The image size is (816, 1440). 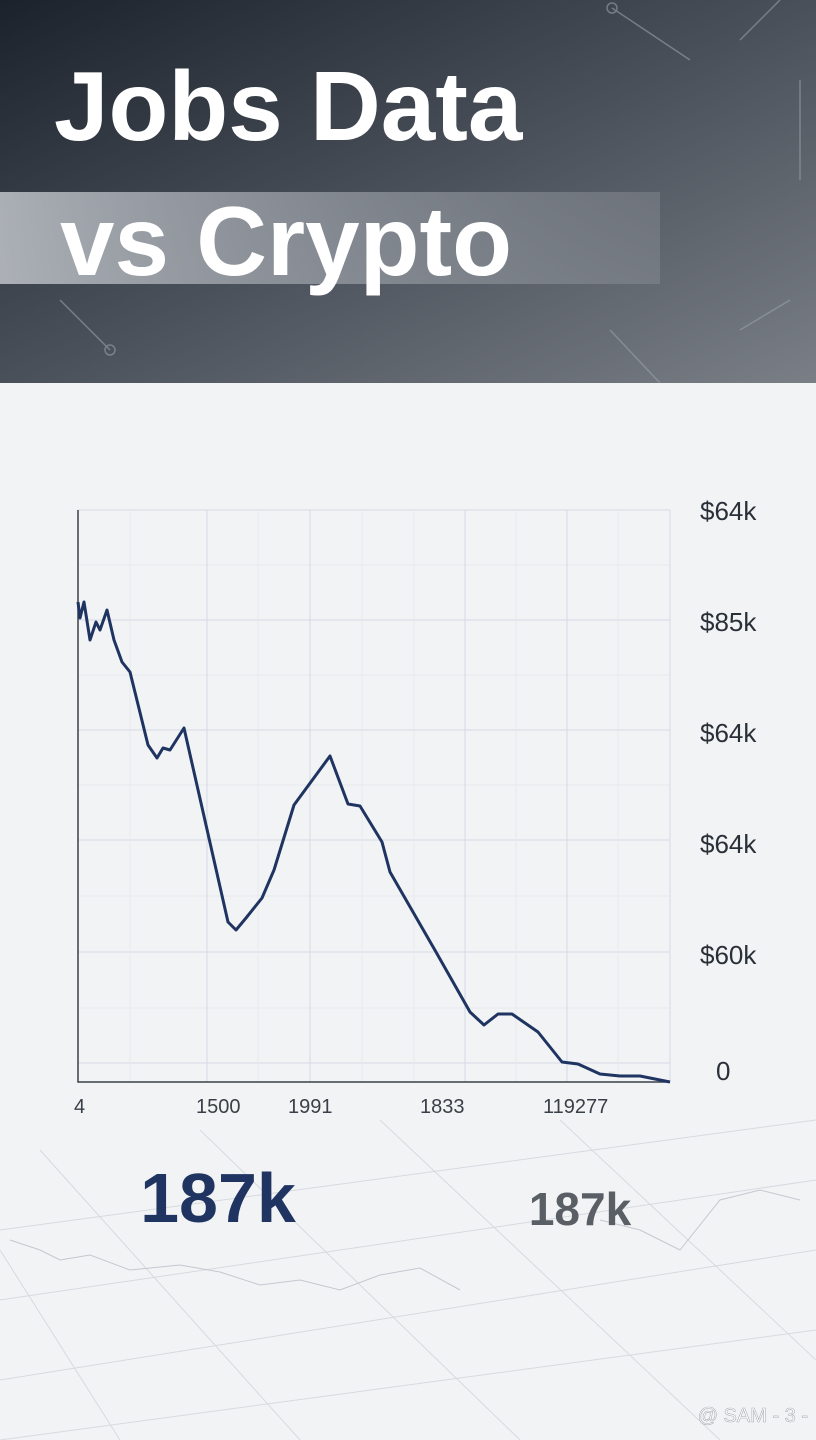 What do you see at coordinates (218, 1198) in the screenshot?
I see `stat-primary: 187k` at bounding box center [218, 1198].